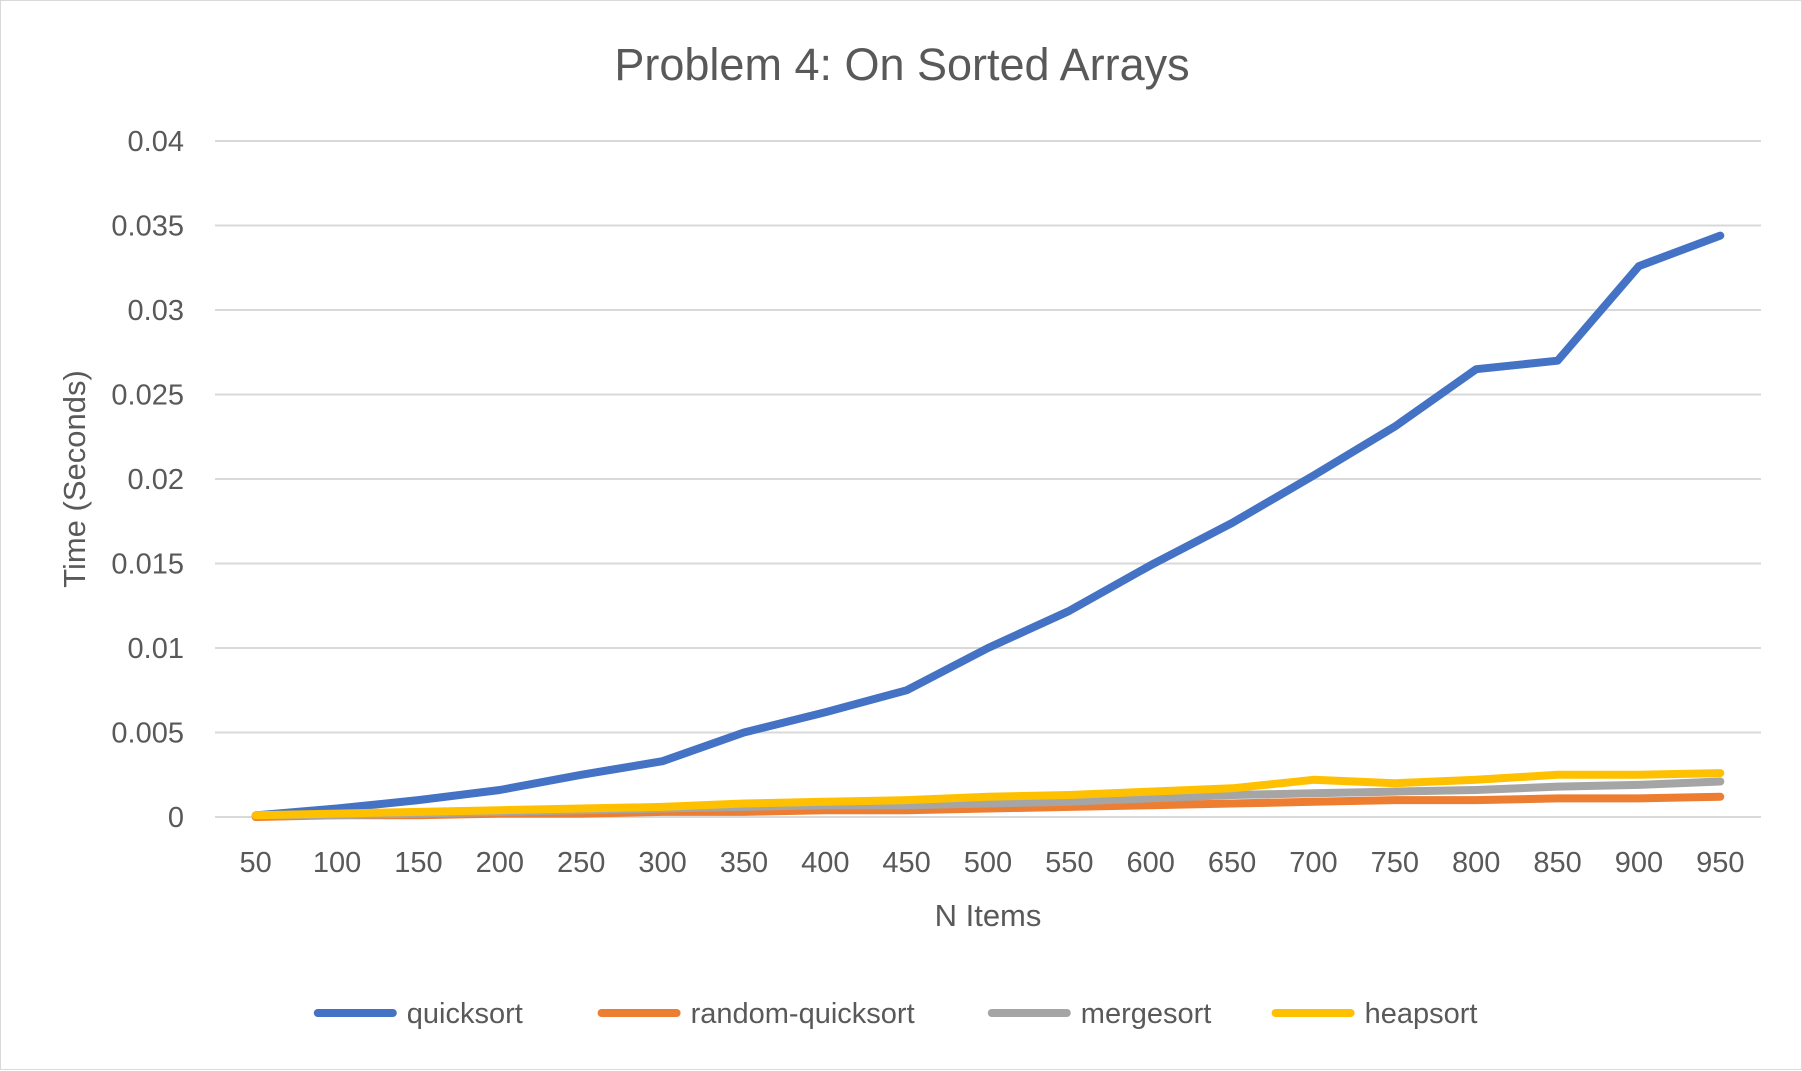 The image size is (1802, 1071). What do you see at coordinates (156, 142) in the screenshot?
I see `y-tick-label: 0.04` at bounding box center [156, 142].